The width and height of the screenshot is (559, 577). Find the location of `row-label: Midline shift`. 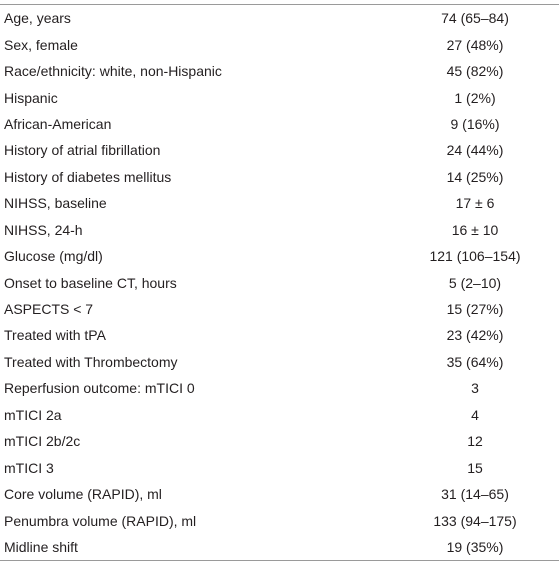

row-label: Midline shift is located at coordinates (41, 546).